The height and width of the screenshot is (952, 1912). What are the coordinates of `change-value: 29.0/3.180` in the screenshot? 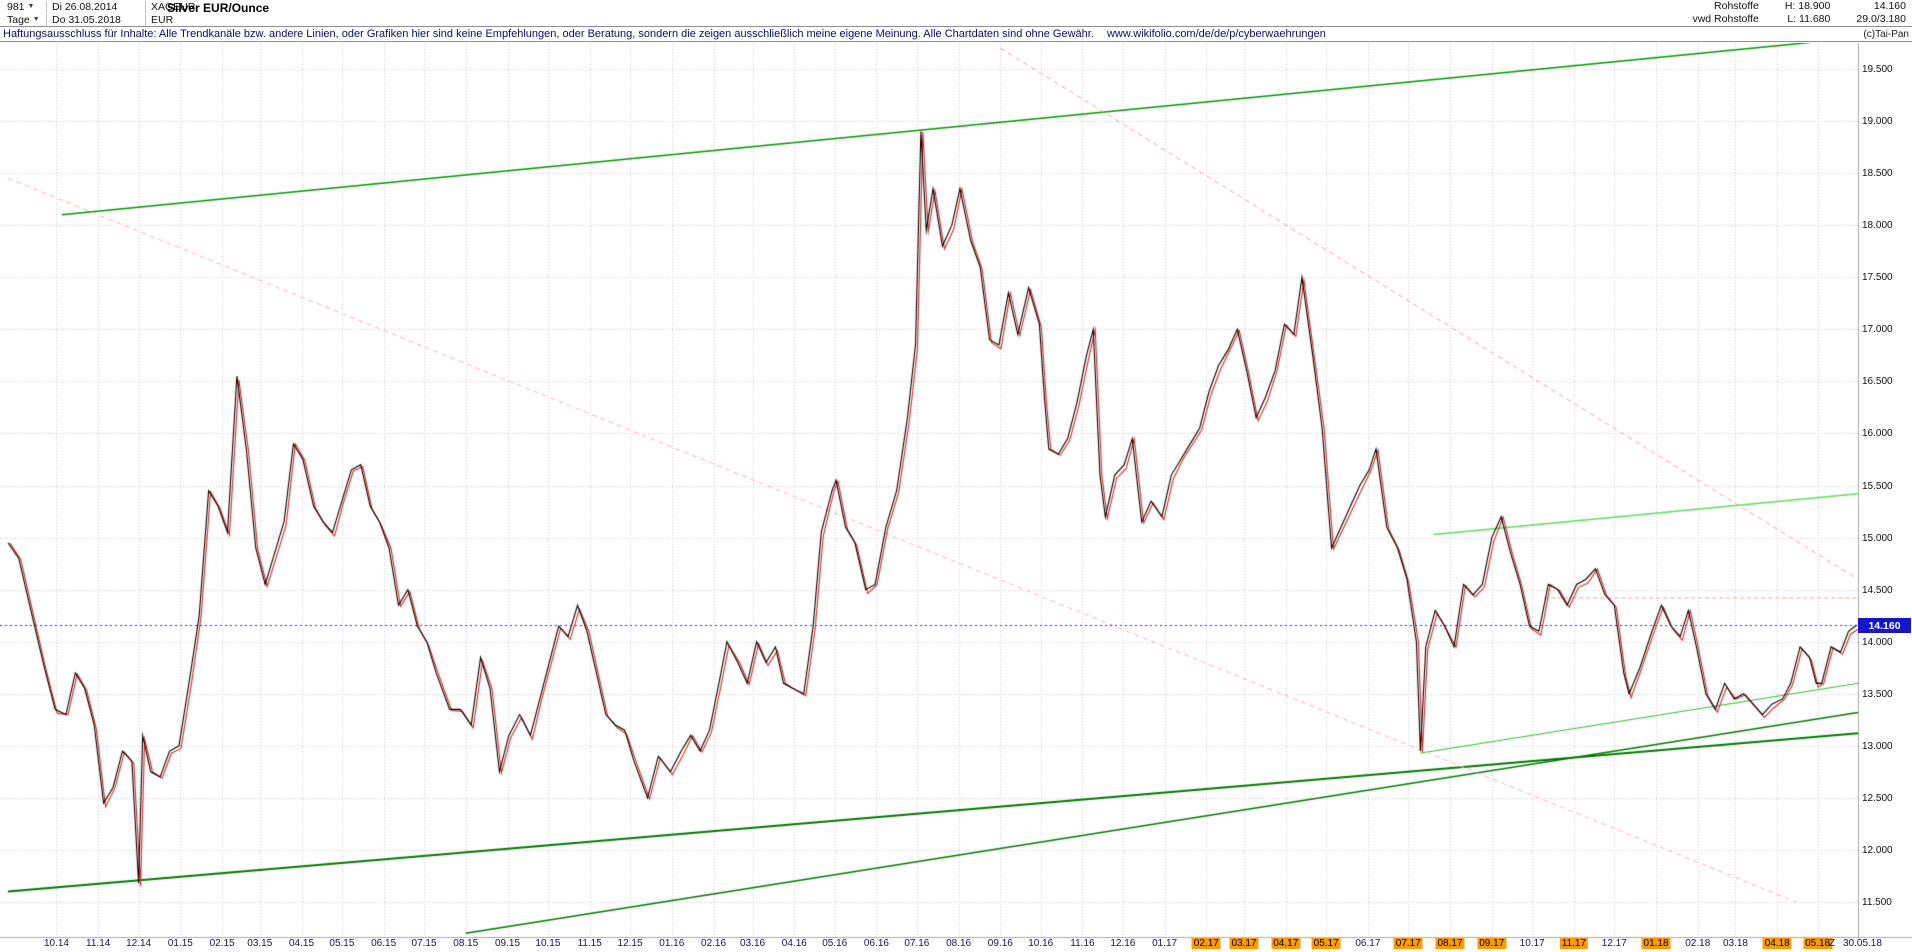 It's located at (1881, 19).